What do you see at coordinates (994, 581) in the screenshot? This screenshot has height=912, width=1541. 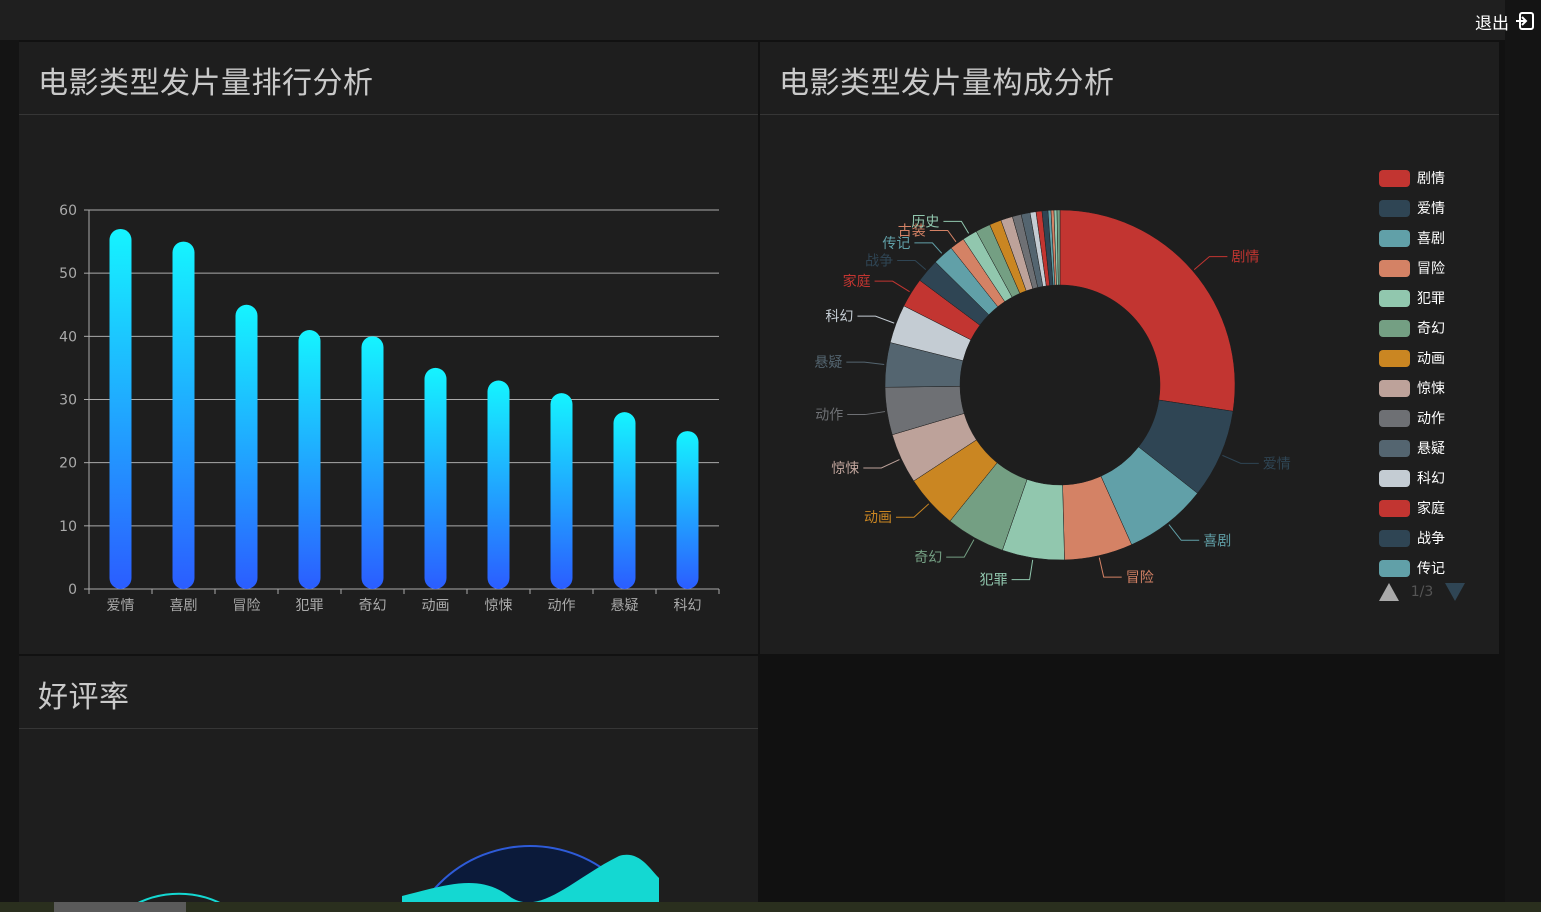 I see `slice-label: 犯罪` at bounding box center [994, 581].